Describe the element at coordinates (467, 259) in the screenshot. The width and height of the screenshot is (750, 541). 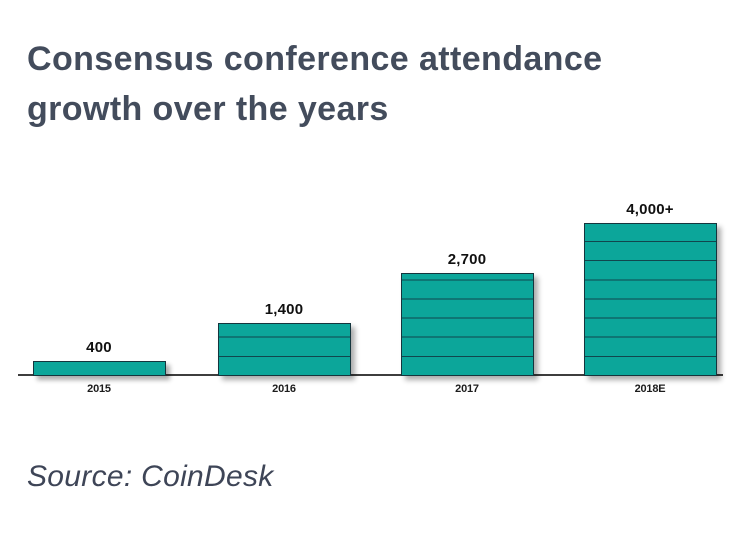
I see `bar-value-label-2017: 2,700` at that location.